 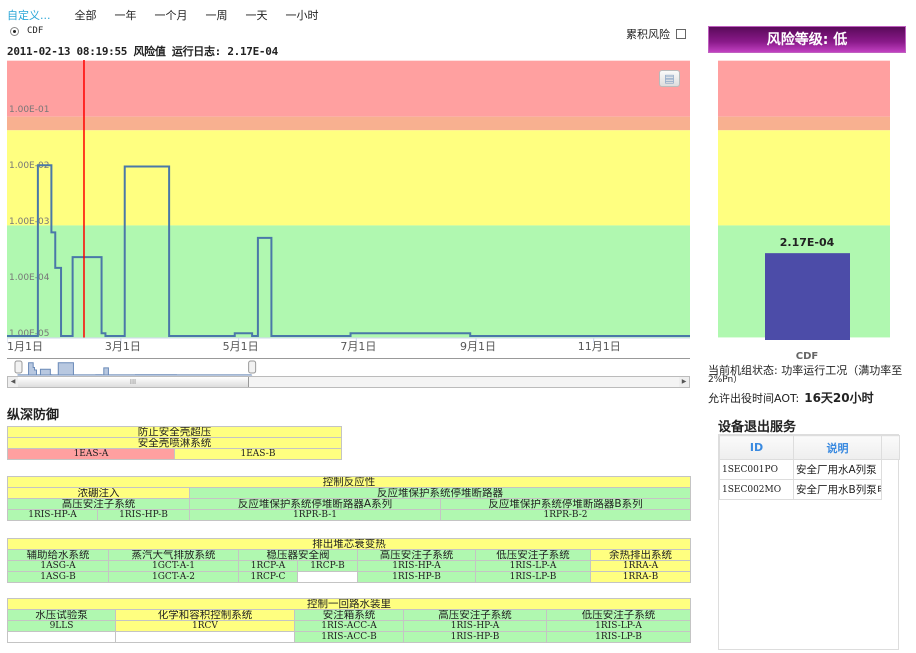 What do you see at coordinates (756, 447) in the screenshot?
I see `column-header-id: ID` at bounding box center [756, 447].